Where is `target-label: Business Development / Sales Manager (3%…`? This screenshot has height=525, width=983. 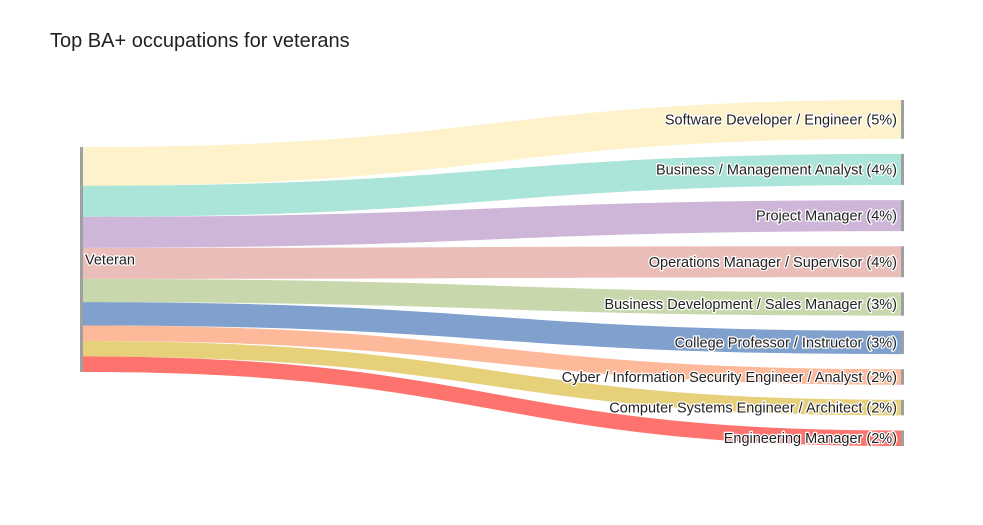 target-label: Business Development / Sales Manager (3%… is located at coordinates (750, 305).